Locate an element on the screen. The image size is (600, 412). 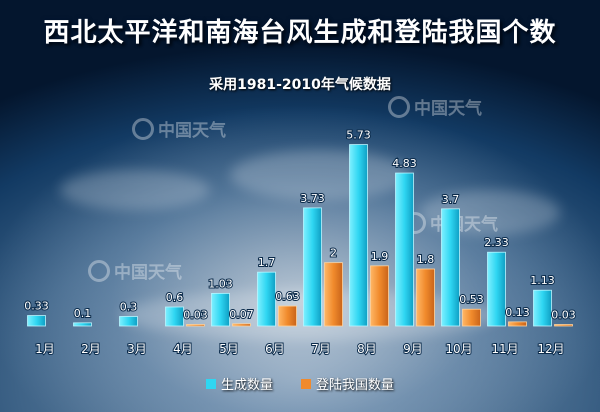
chart-legend: 生成数量 登陆我国数量 is located at coordinates (300, 383).